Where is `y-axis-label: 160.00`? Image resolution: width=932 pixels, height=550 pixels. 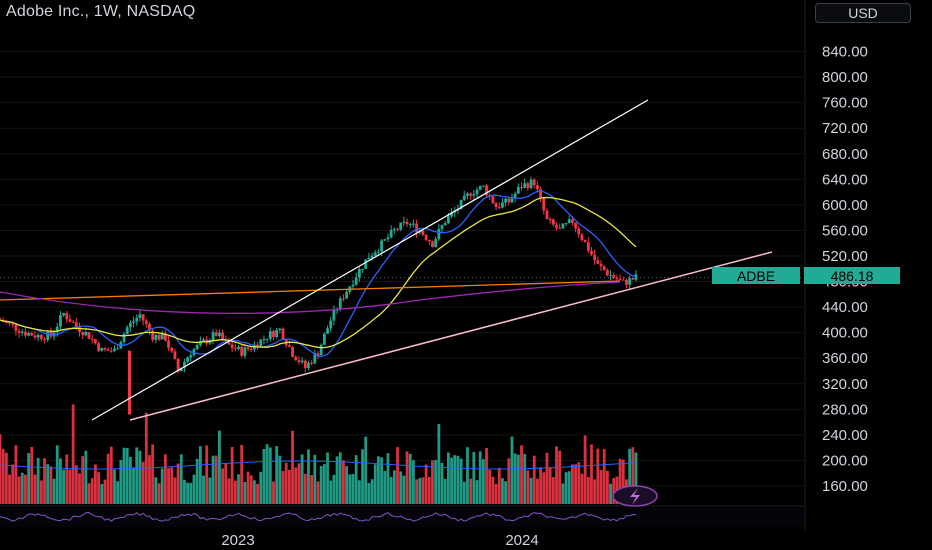
y-axis-label: 160.00 is located at coordinates (845, 486).